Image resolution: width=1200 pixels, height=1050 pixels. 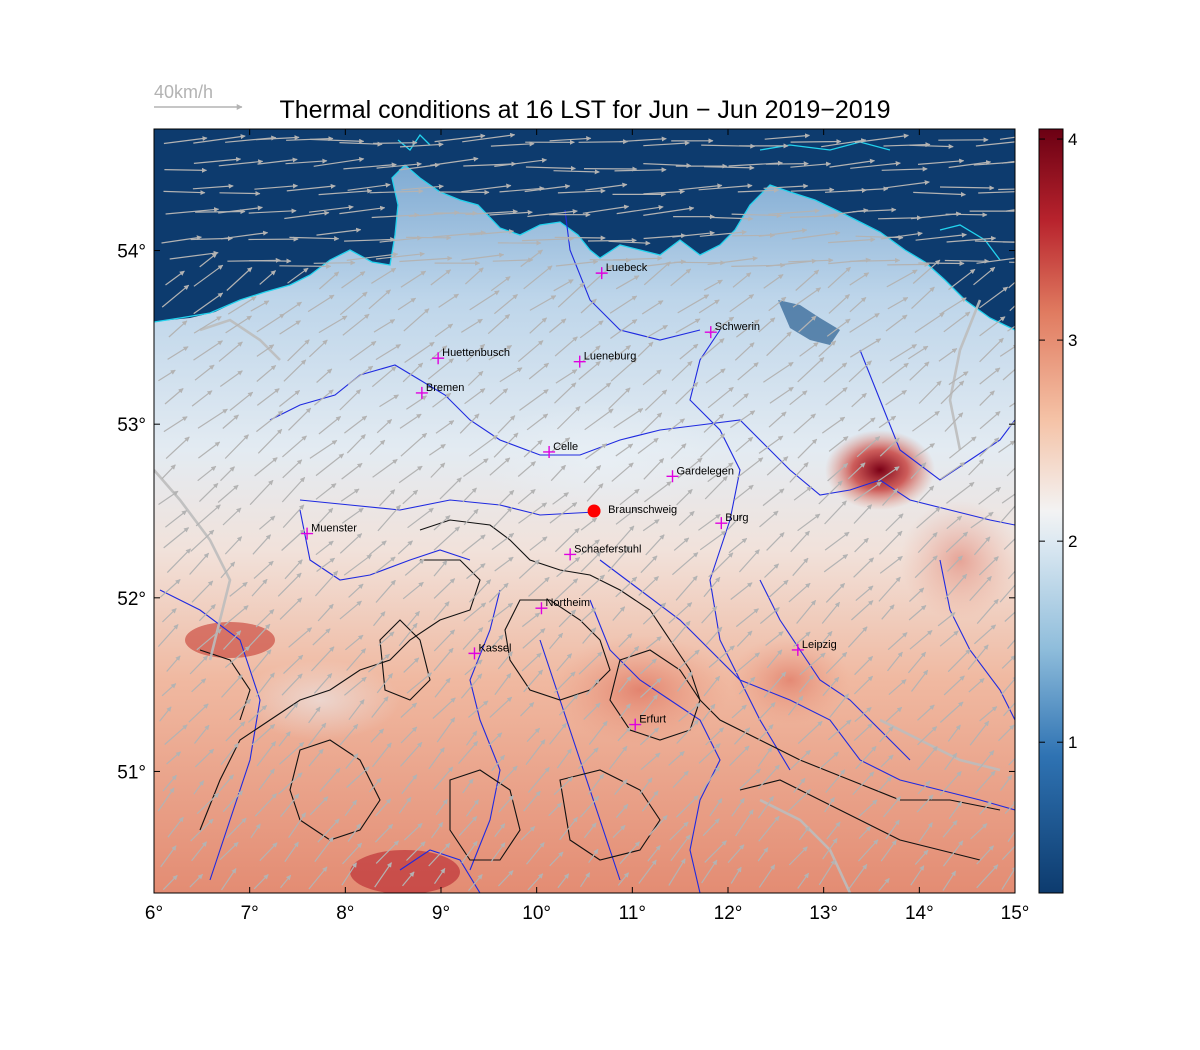 I want to click on city-label: Burg, so click(x=736, y=518).